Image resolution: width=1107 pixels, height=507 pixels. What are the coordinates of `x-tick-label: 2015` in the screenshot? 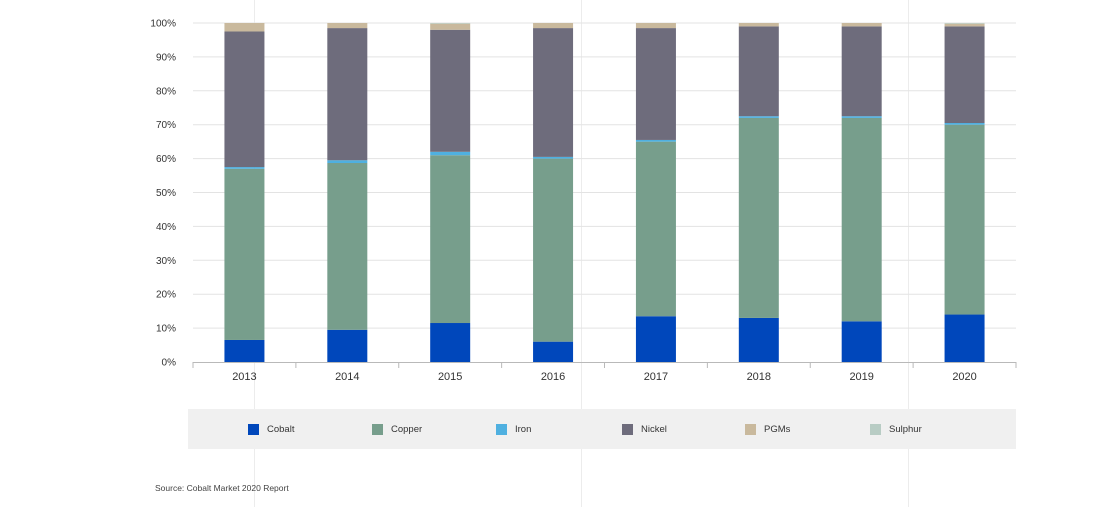 It's located at (450, 377).